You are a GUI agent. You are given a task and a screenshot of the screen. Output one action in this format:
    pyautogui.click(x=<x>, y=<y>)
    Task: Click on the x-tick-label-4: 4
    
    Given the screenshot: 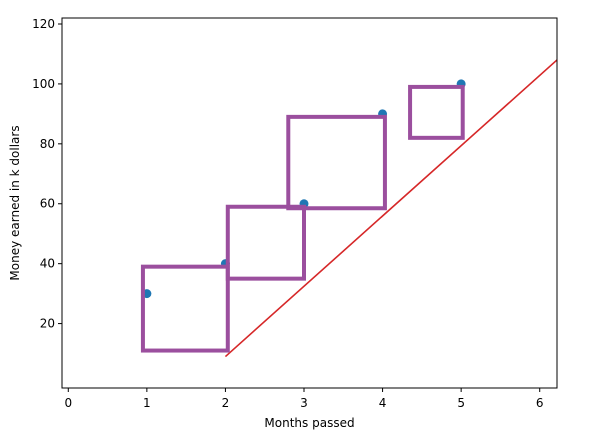 What is the action you would take?
    pyautogui.click(x=383, y=403)
    